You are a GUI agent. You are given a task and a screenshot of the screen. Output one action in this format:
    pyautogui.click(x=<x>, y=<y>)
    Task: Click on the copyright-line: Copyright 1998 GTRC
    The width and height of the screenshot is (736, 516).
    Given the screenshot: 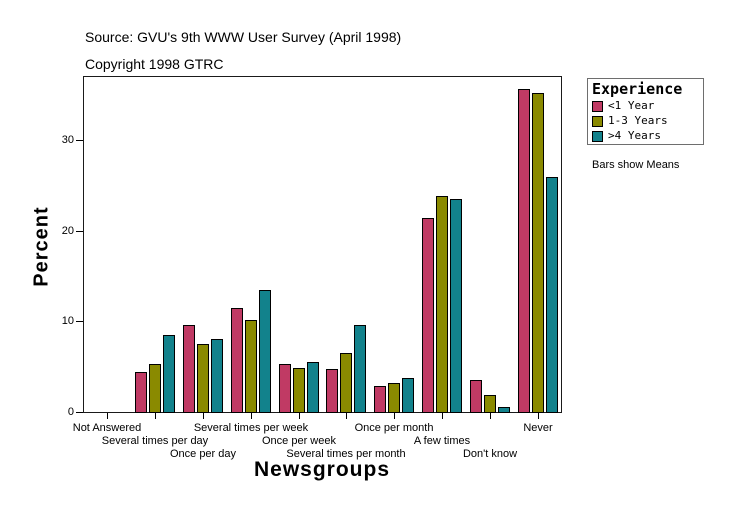 What is the action you would take?
    pyautogui.click(x=154, y=64)
    